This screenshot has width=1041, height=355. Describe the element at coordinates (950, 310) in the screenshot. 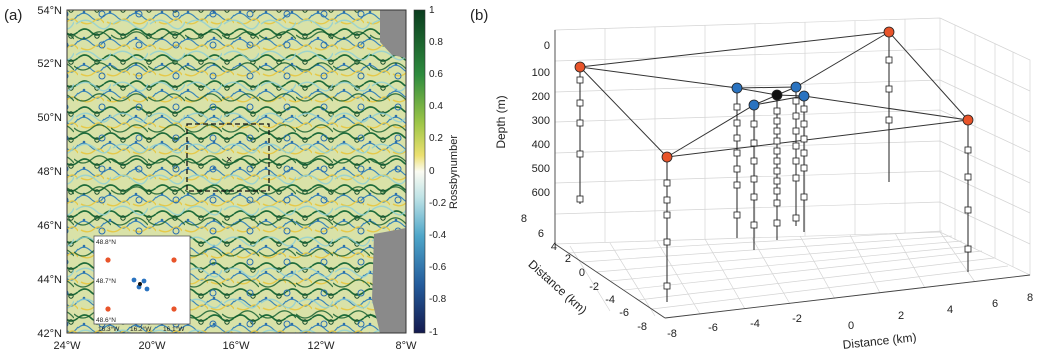

I see `x-tick: 4` at that location.